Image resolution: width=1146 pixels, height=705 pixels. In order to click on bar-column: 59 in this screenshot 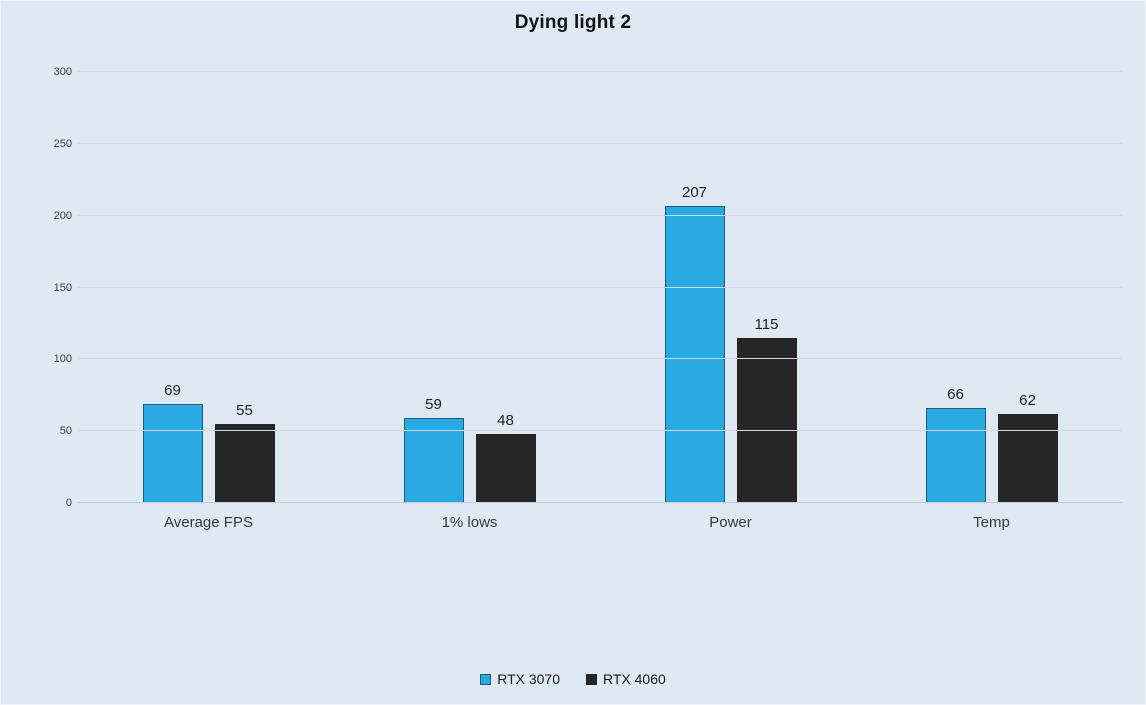, I will do `click(433, 449)`.